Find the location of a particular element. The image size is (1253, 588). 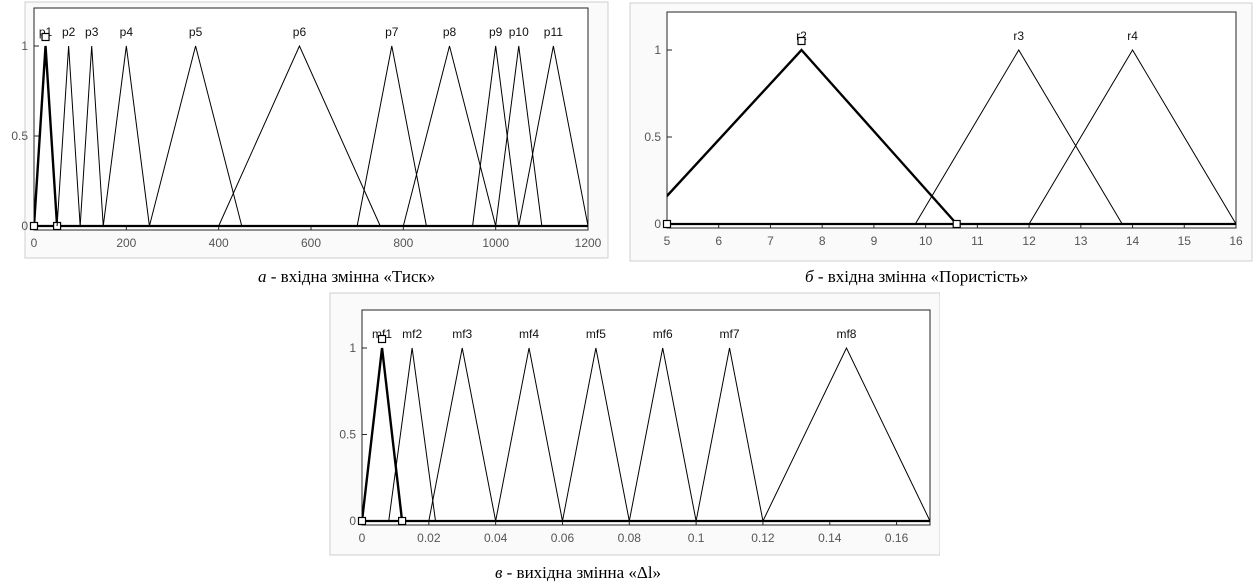

mf-label-mf3: mf3 is located at coordinates (462, 334).